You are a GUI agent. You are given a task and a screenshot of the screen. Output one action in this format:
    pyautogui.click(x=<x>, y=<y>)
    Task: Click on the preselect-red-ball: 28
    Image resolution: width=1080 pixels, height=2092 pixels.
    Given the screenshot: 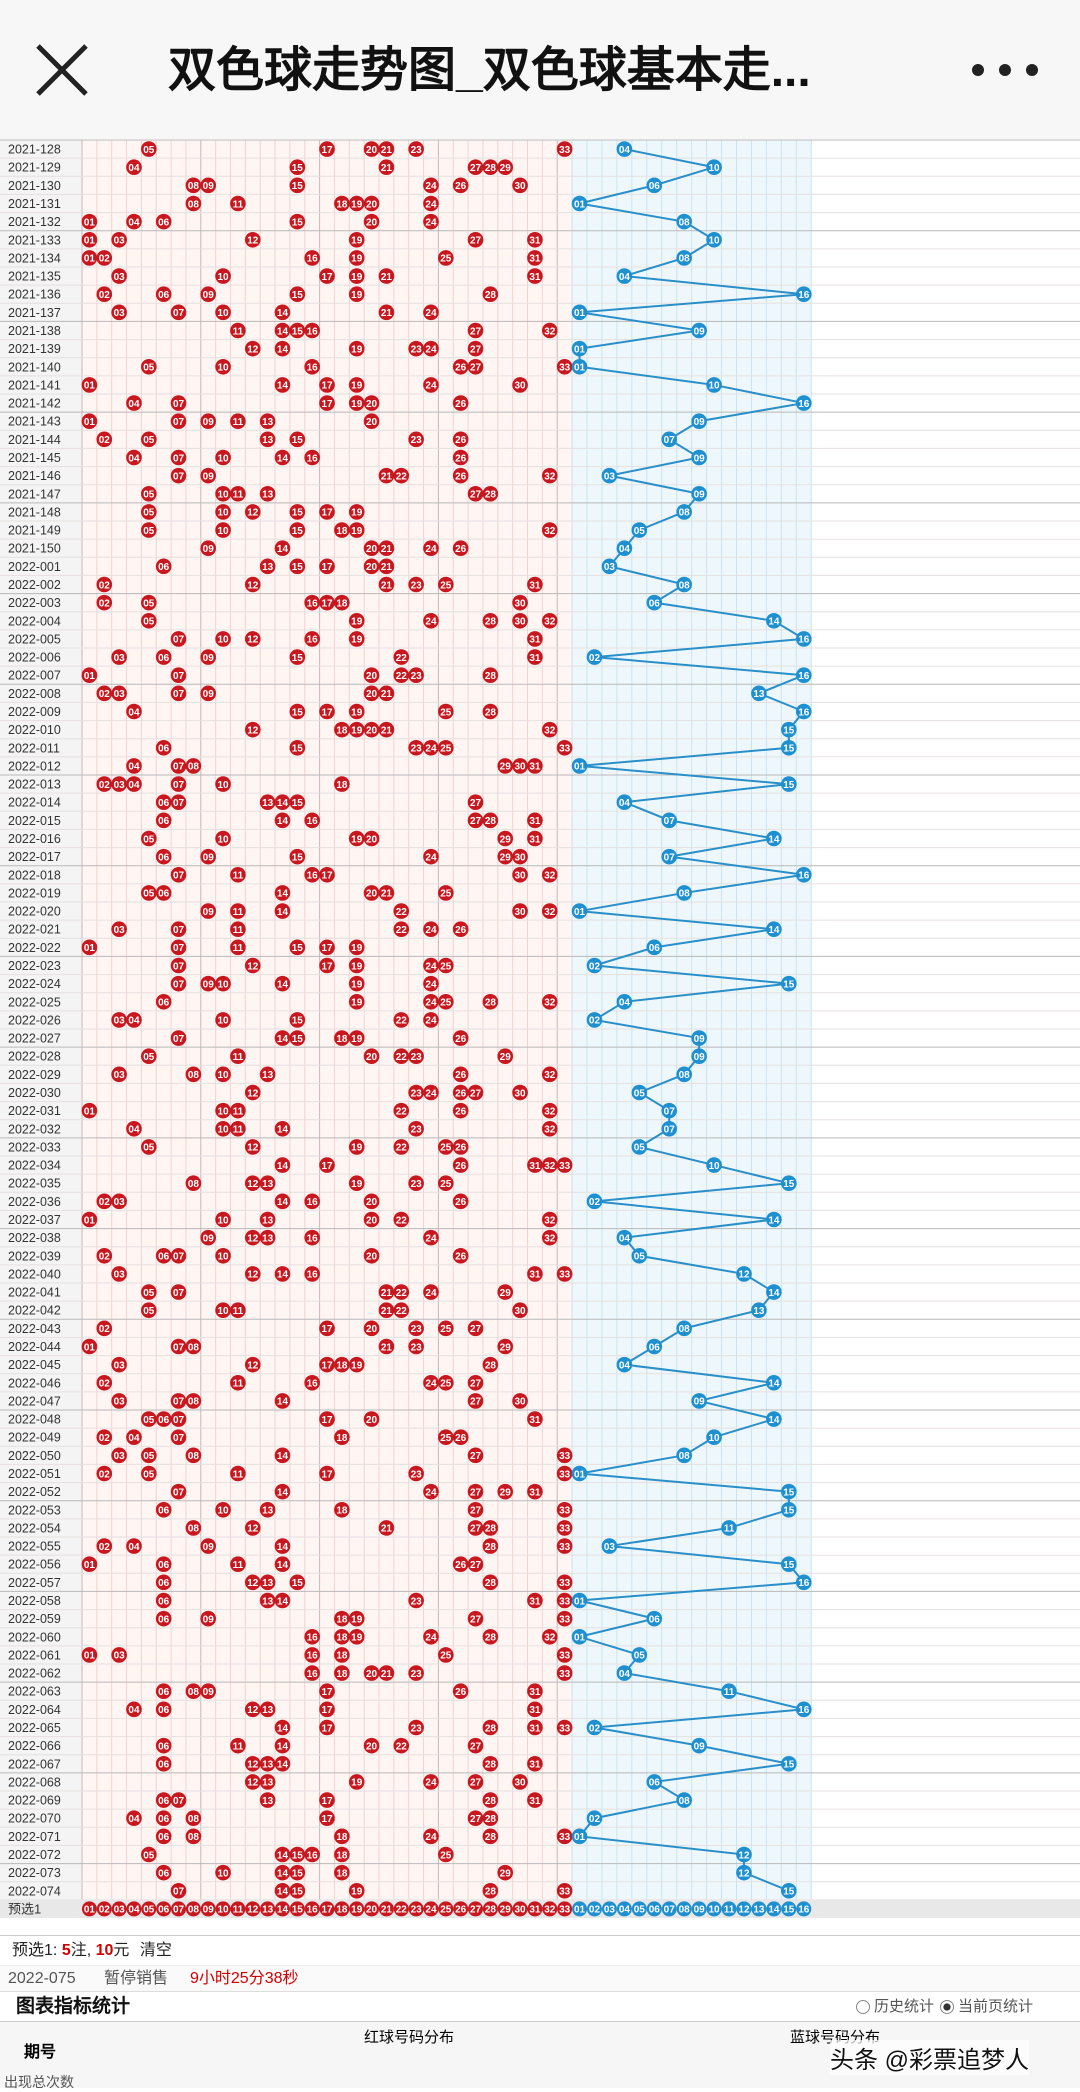 What is the action you would take?
    pyautogui.click(x=490, y=1909)
    